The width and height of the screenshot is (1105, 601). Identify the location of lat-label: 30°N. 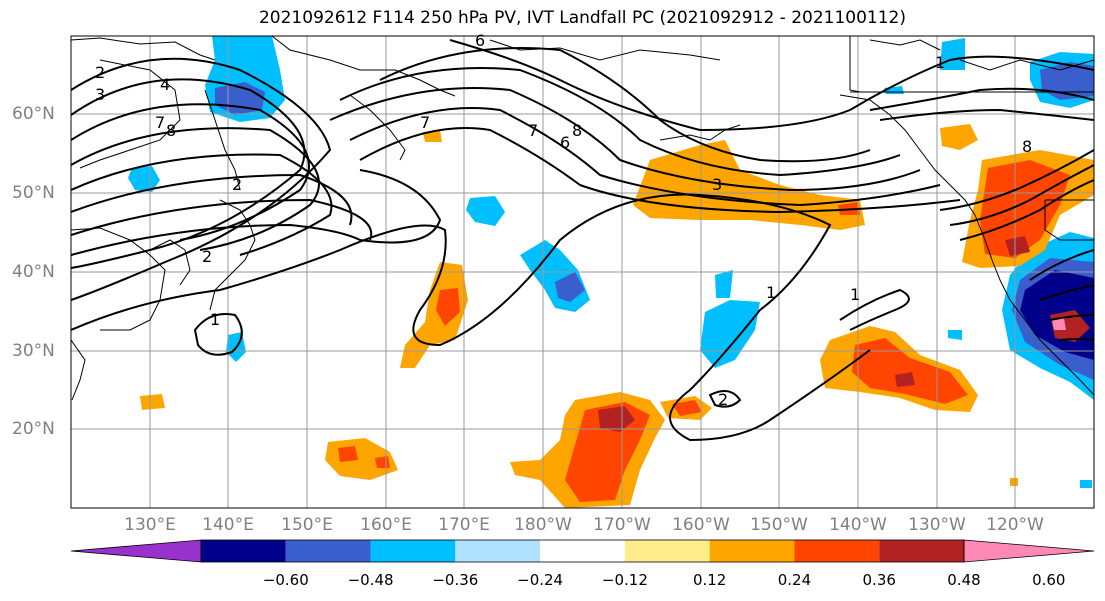
(33, 351).